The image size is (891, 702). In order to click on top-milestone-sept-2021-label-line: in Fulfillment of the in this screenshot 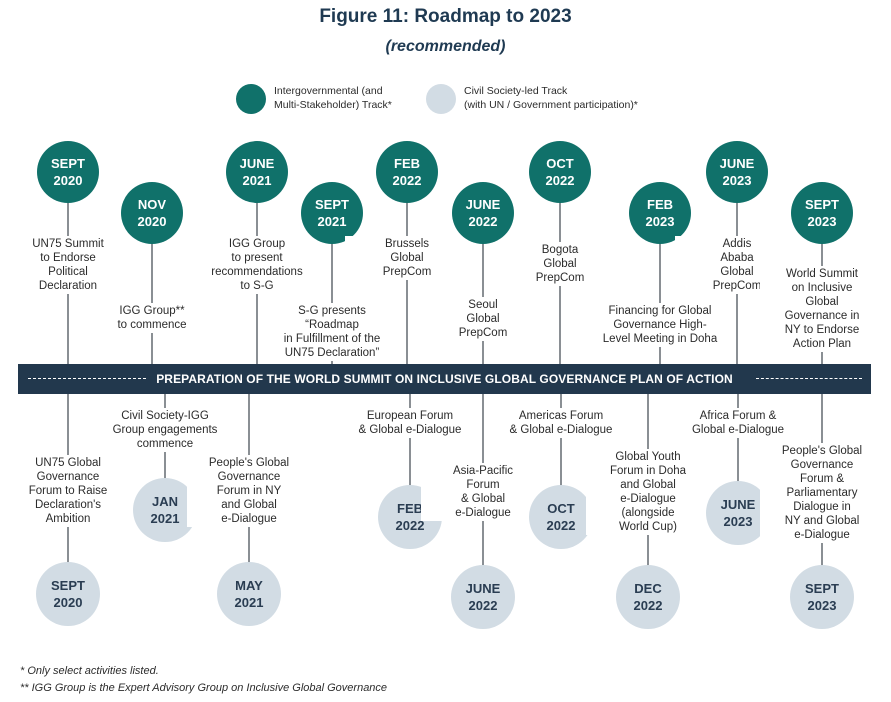, I will do `click(332, 339)`.